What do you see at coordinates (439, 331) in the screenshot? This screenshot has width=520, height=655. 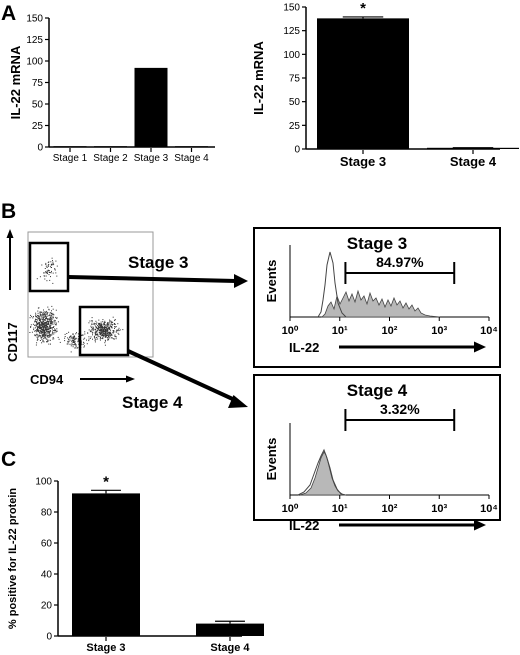 I see `h3-xtick-label: 10³` at bounding box center [439, 331].